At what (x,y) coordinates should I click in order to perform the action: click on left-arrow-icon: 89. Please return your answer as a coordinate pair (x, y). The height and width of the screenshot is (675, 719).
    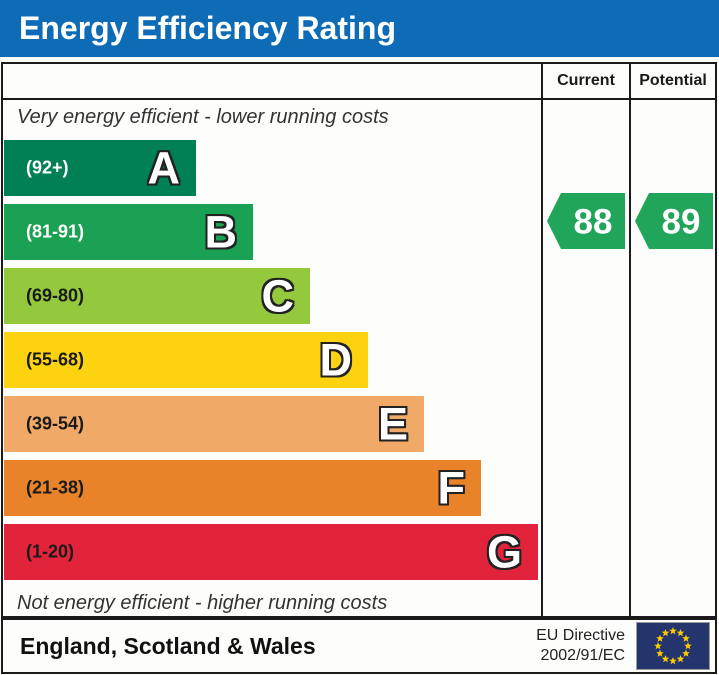
    Looking at the image, I should click on (674, 221).